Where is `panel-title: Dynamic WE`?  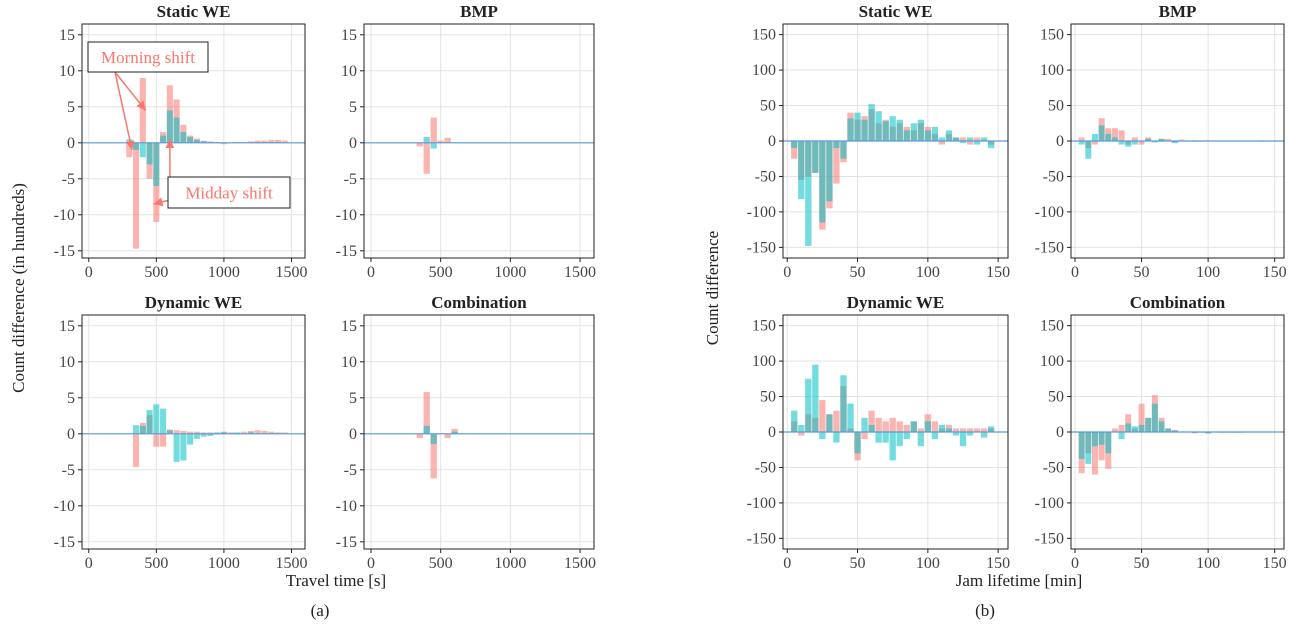 panel-title: Dynamic WE is located at coordinates (193, 302).